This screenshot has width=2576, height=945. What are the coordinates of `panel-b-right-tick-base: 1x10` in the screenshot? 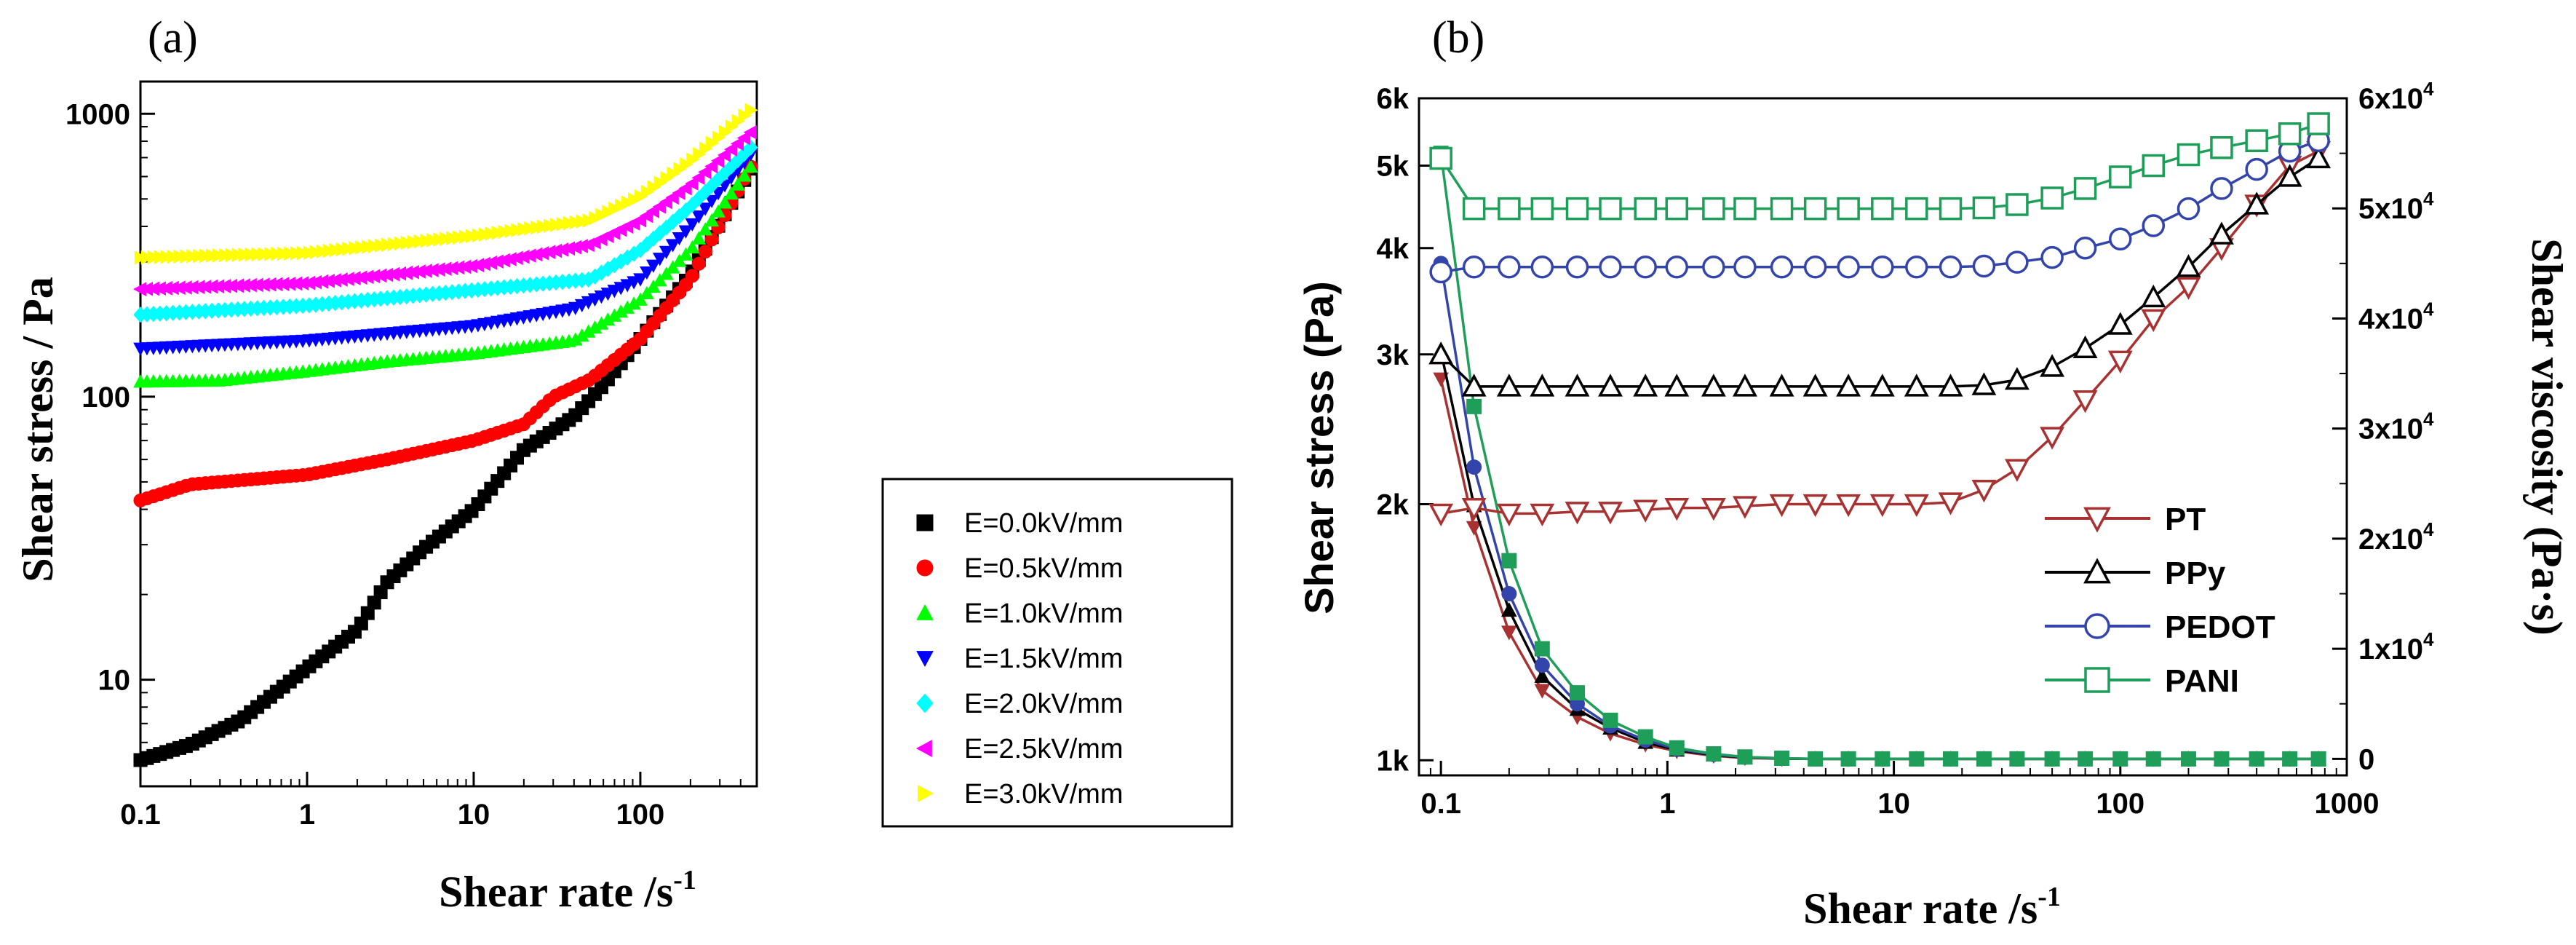 It's located at (2390, 649).